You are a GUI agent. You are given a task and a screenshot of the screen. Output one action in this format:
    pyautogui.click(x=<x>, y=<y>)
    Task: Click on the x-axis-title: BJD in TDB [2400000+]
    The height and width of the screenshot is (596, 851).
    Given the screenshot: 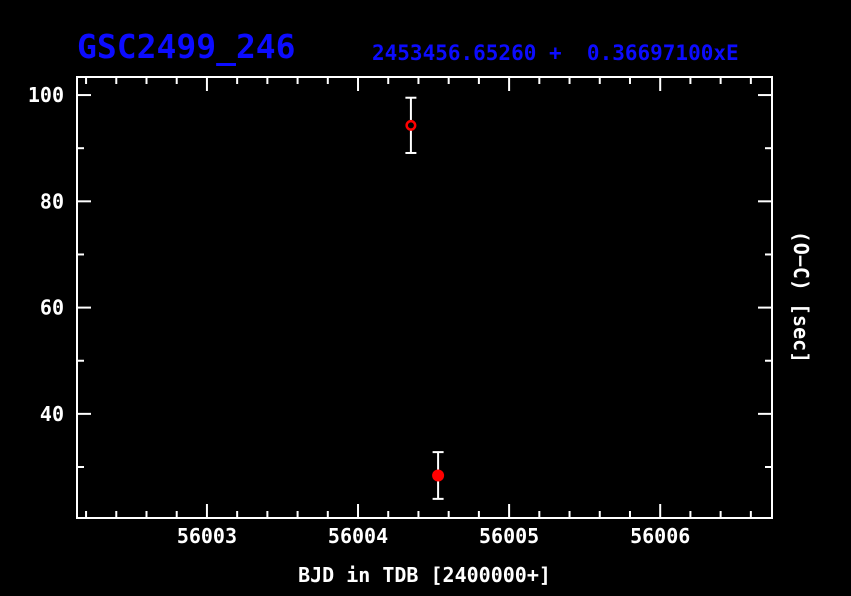 What is the action you would take?
    pyautogui.click(x=424, y=575)
    